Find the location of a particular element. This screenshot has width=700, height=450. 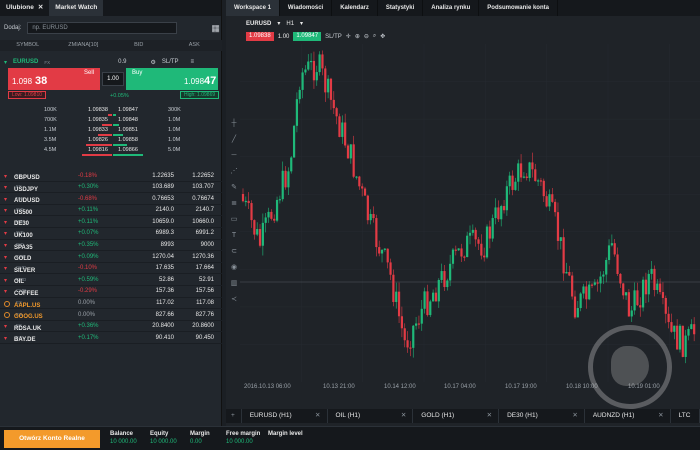

channel-icon: ⋰ is located at coordinates (234, 171).